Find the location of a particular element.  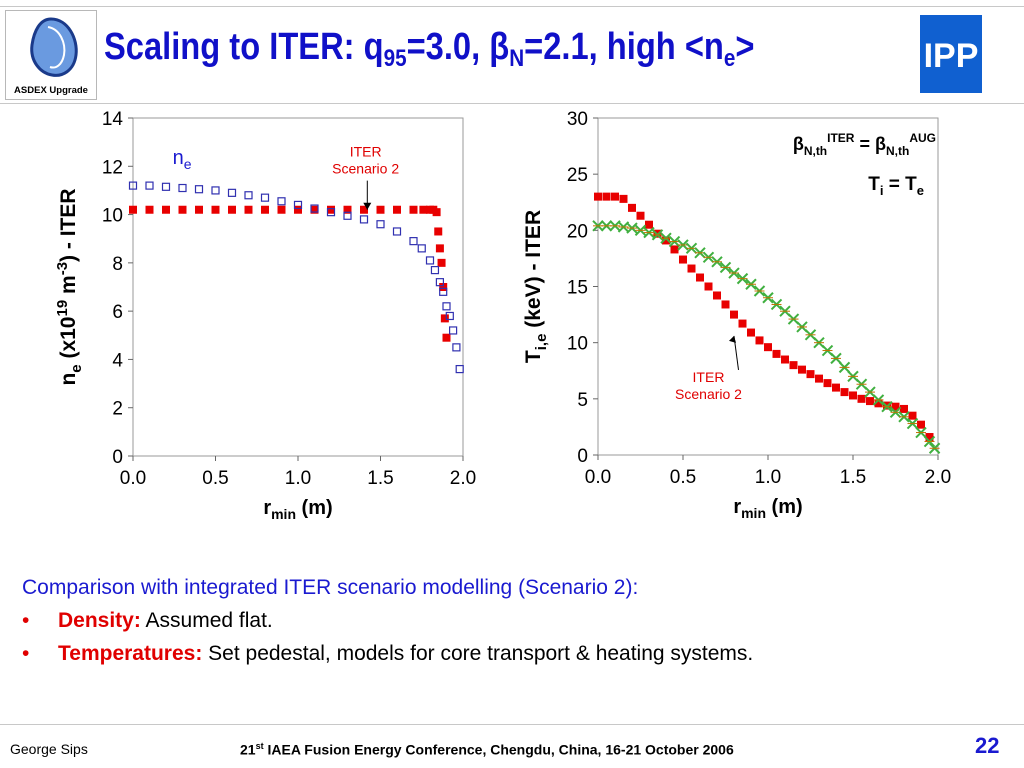

beta-sup: ITER is located at coordinates (841, 138).